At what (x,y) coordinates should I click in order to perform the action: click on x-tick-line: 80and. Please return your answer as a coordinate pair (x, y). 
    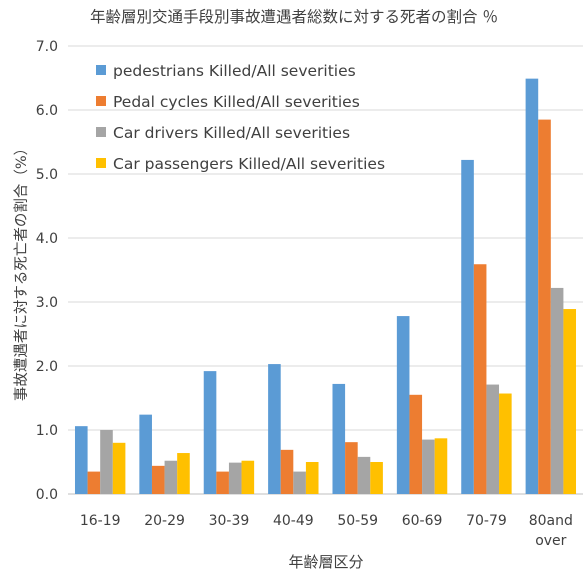
    Looking at the image, I should click on (551, 521).